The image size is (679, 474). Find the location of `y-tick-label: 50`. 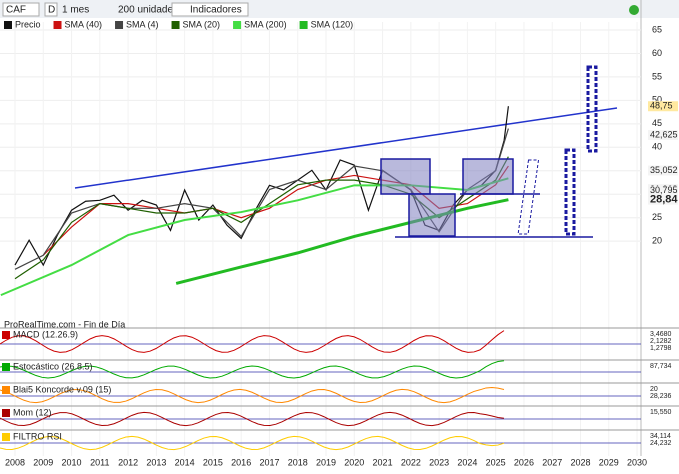

y-tick-label: 50 is located at coordinates (657, 100).